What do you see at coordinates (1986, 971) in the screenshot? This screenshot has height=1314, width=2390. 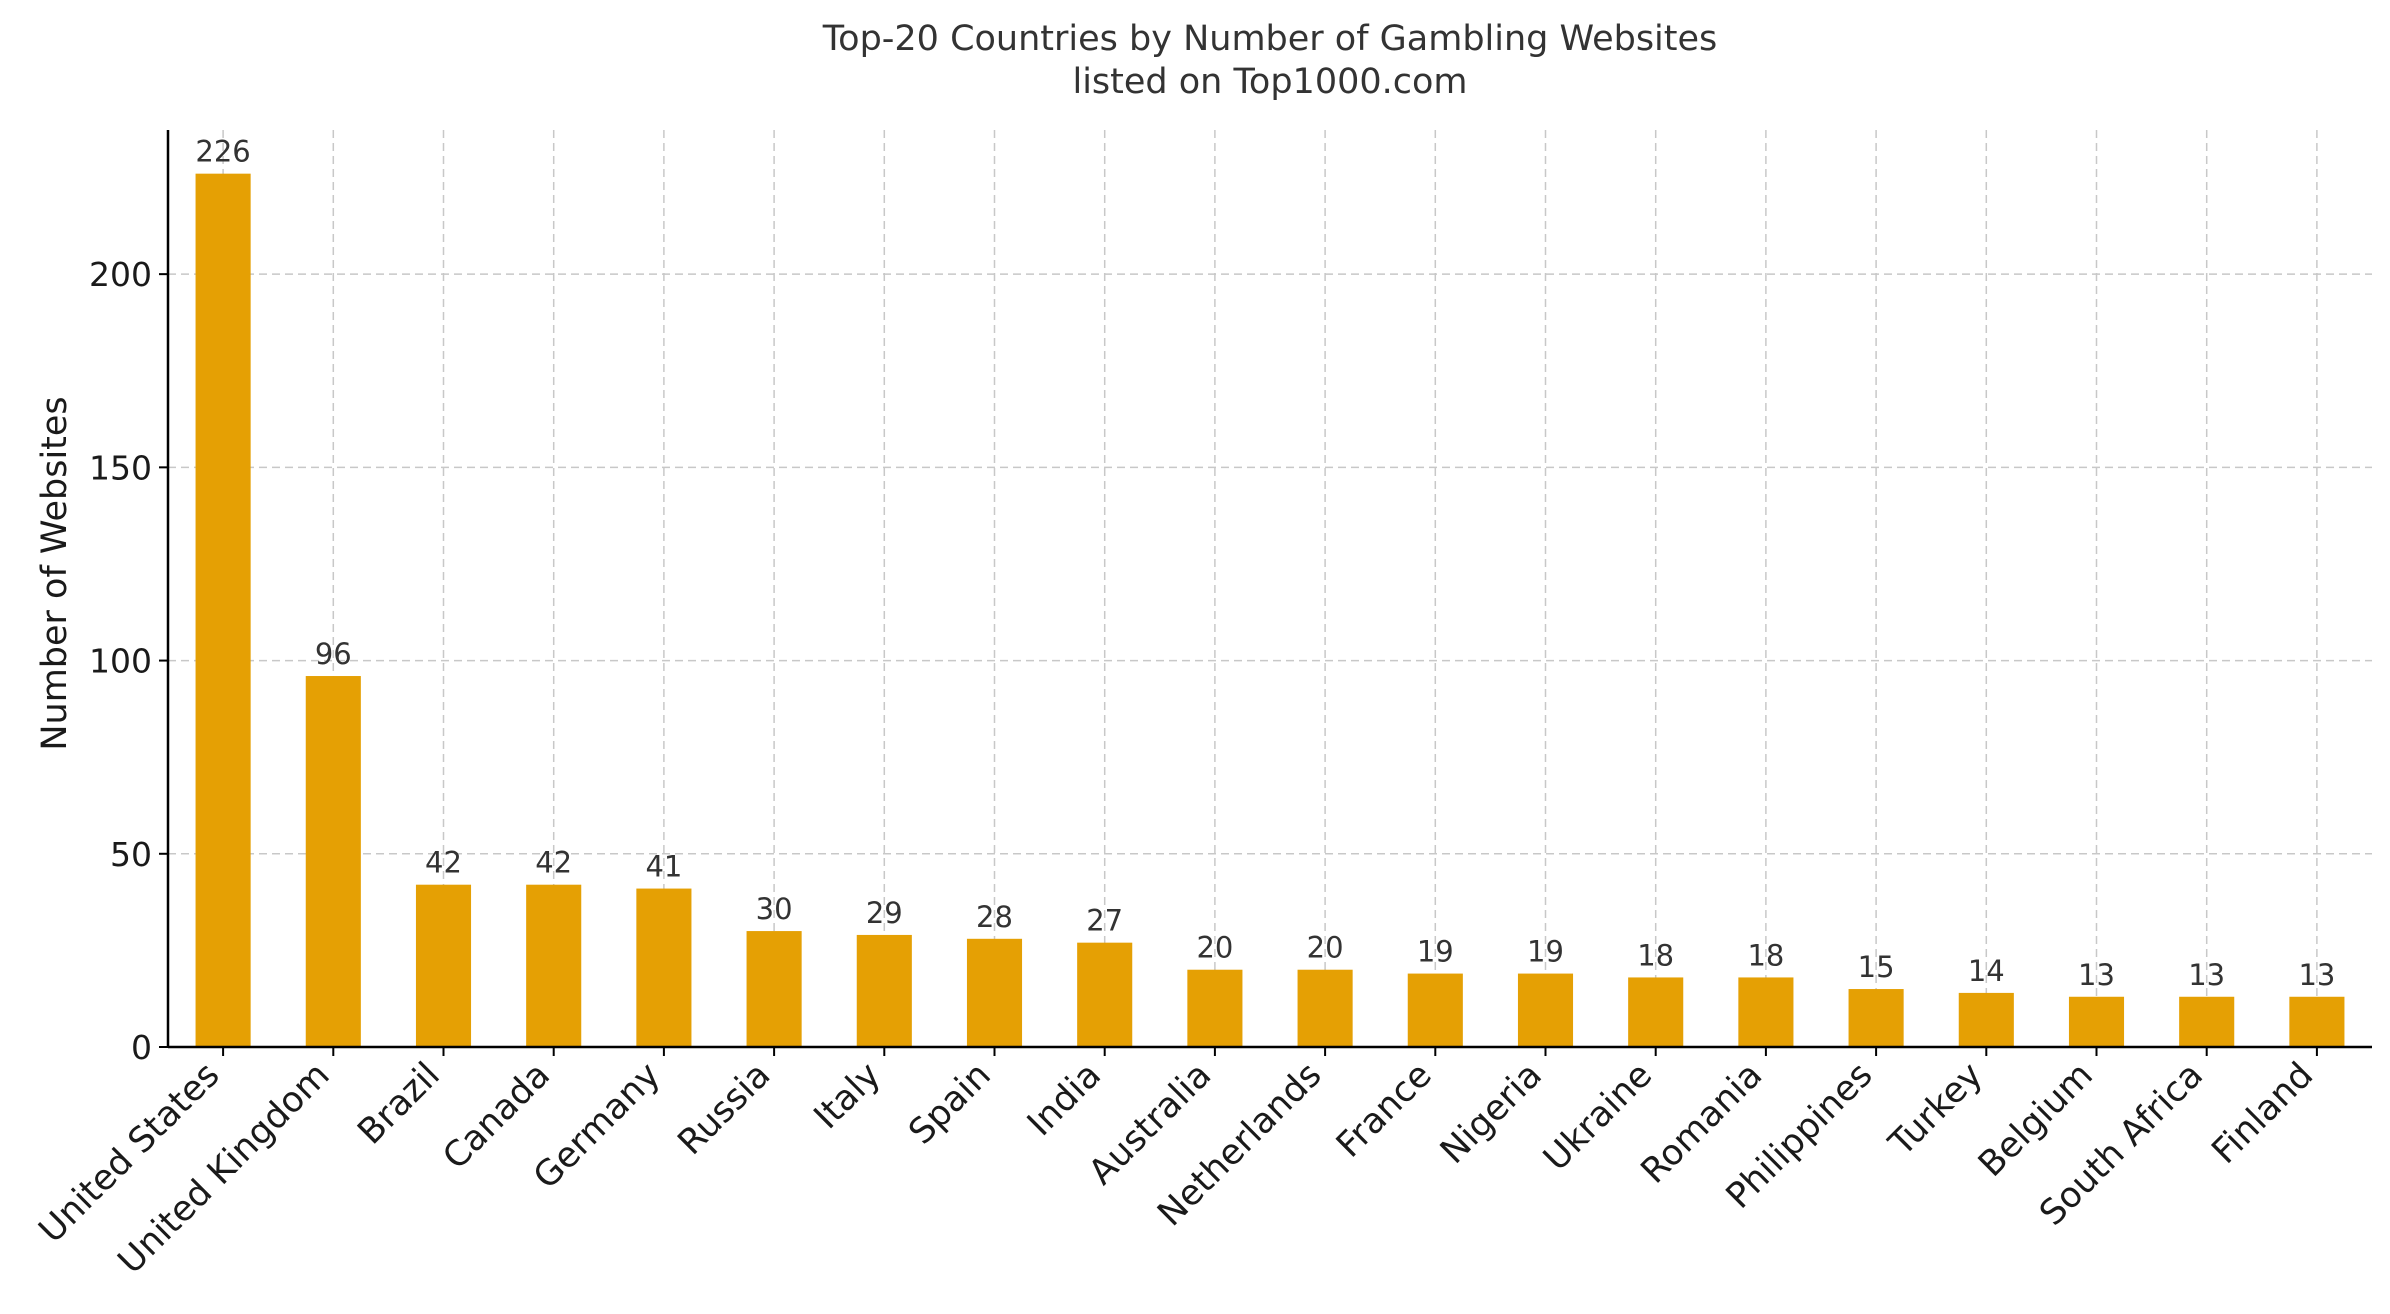 I see `bar-value-label: 14` at bounding box center [1986, 971].